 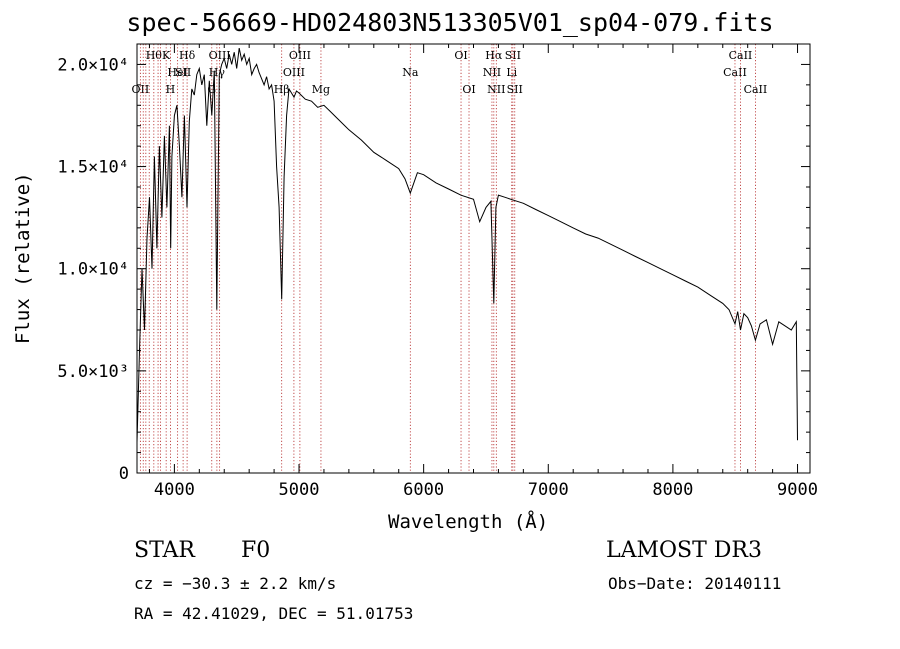 What do you see at coordinates (164, 550) in the screenshot?
I see `object-class: STAR` at bounding box center [164, 550].